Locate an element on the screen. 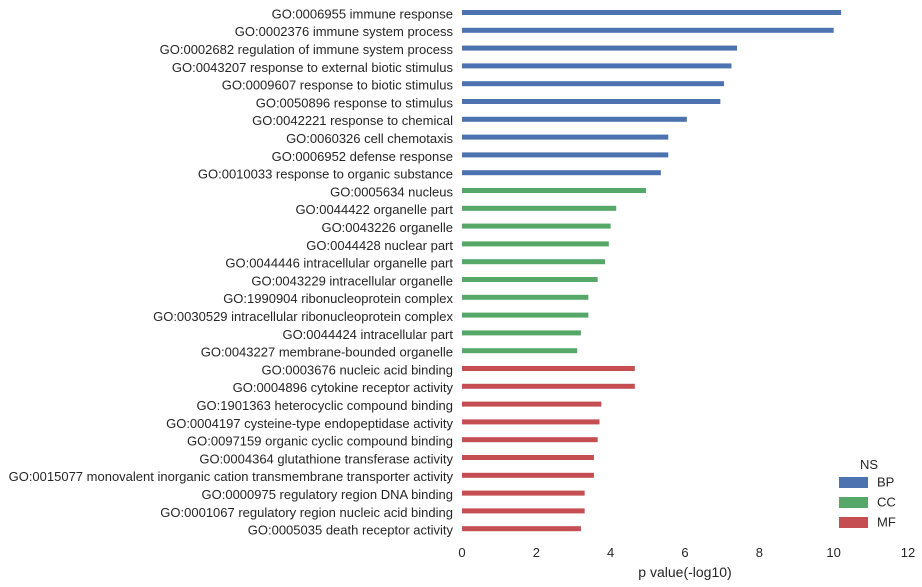 This screenshot has height=587, width=922. category-label: GO:0042221 response to chemical is located at coordinates (352, 120).